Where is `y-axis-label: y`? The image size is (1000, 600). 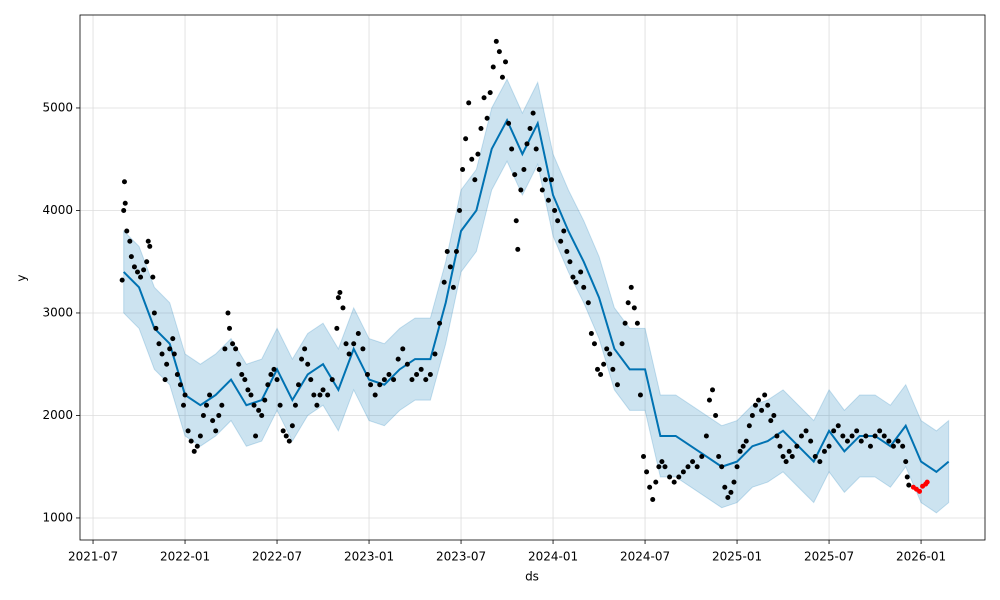 y-axis-label: y is located at coordinates (22, 277).